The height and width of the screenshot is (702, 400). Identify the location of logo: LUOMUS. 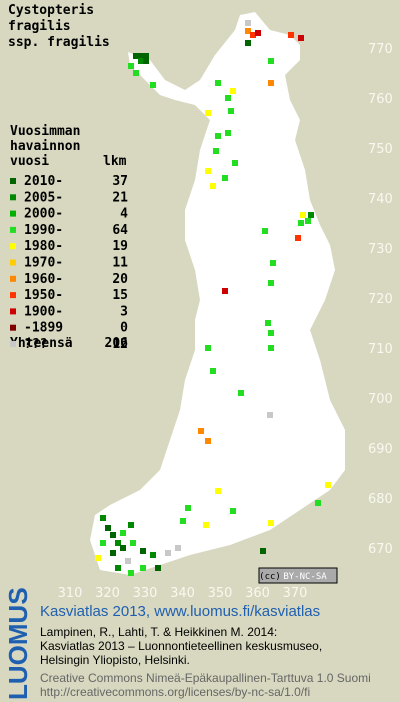
(18, 643).